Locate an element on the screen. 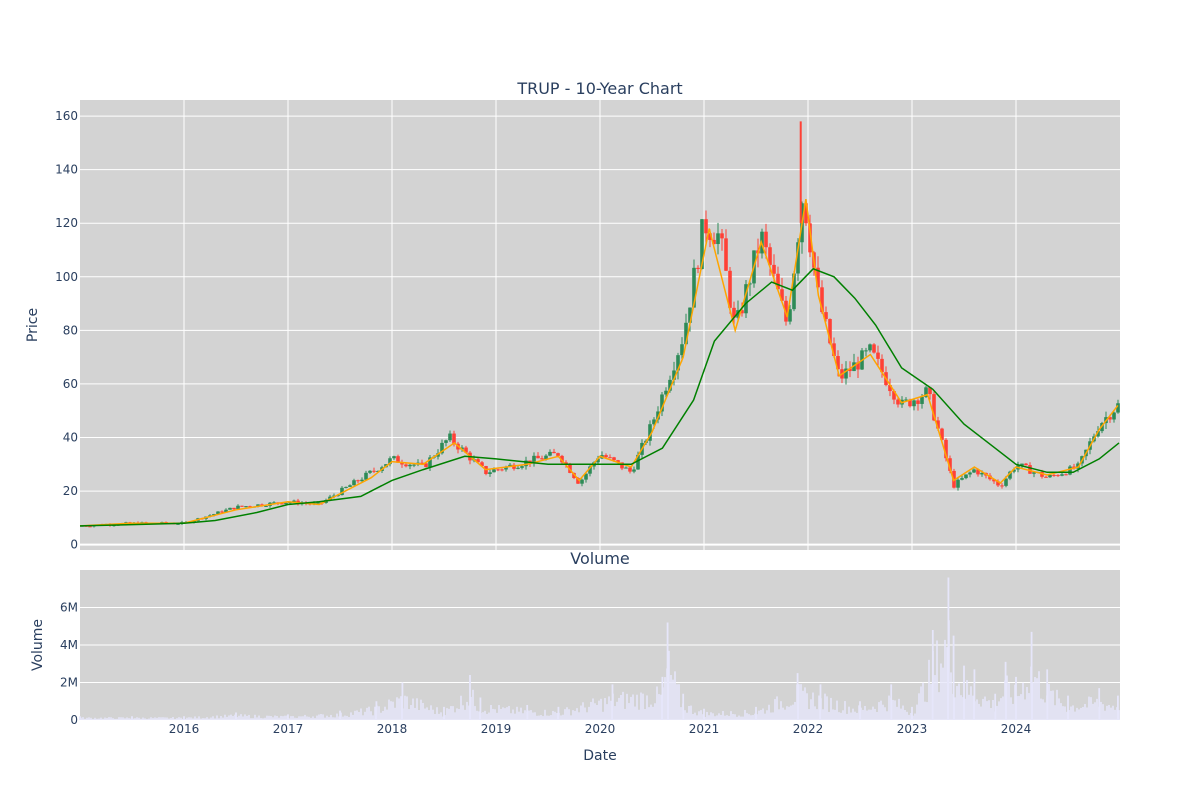 This screenshot has height=804, width=1200. x-axis-title: Date is located at coordinates (599, 756).